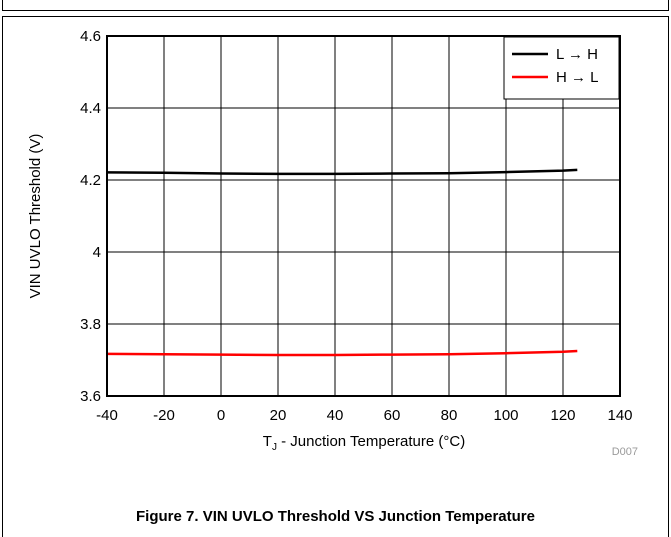 The image size is (671, 537). What do you see at coordinates (505, 415) in the screenshot?
I see `x-tick-label: 100` at bounding box center [505, 415].